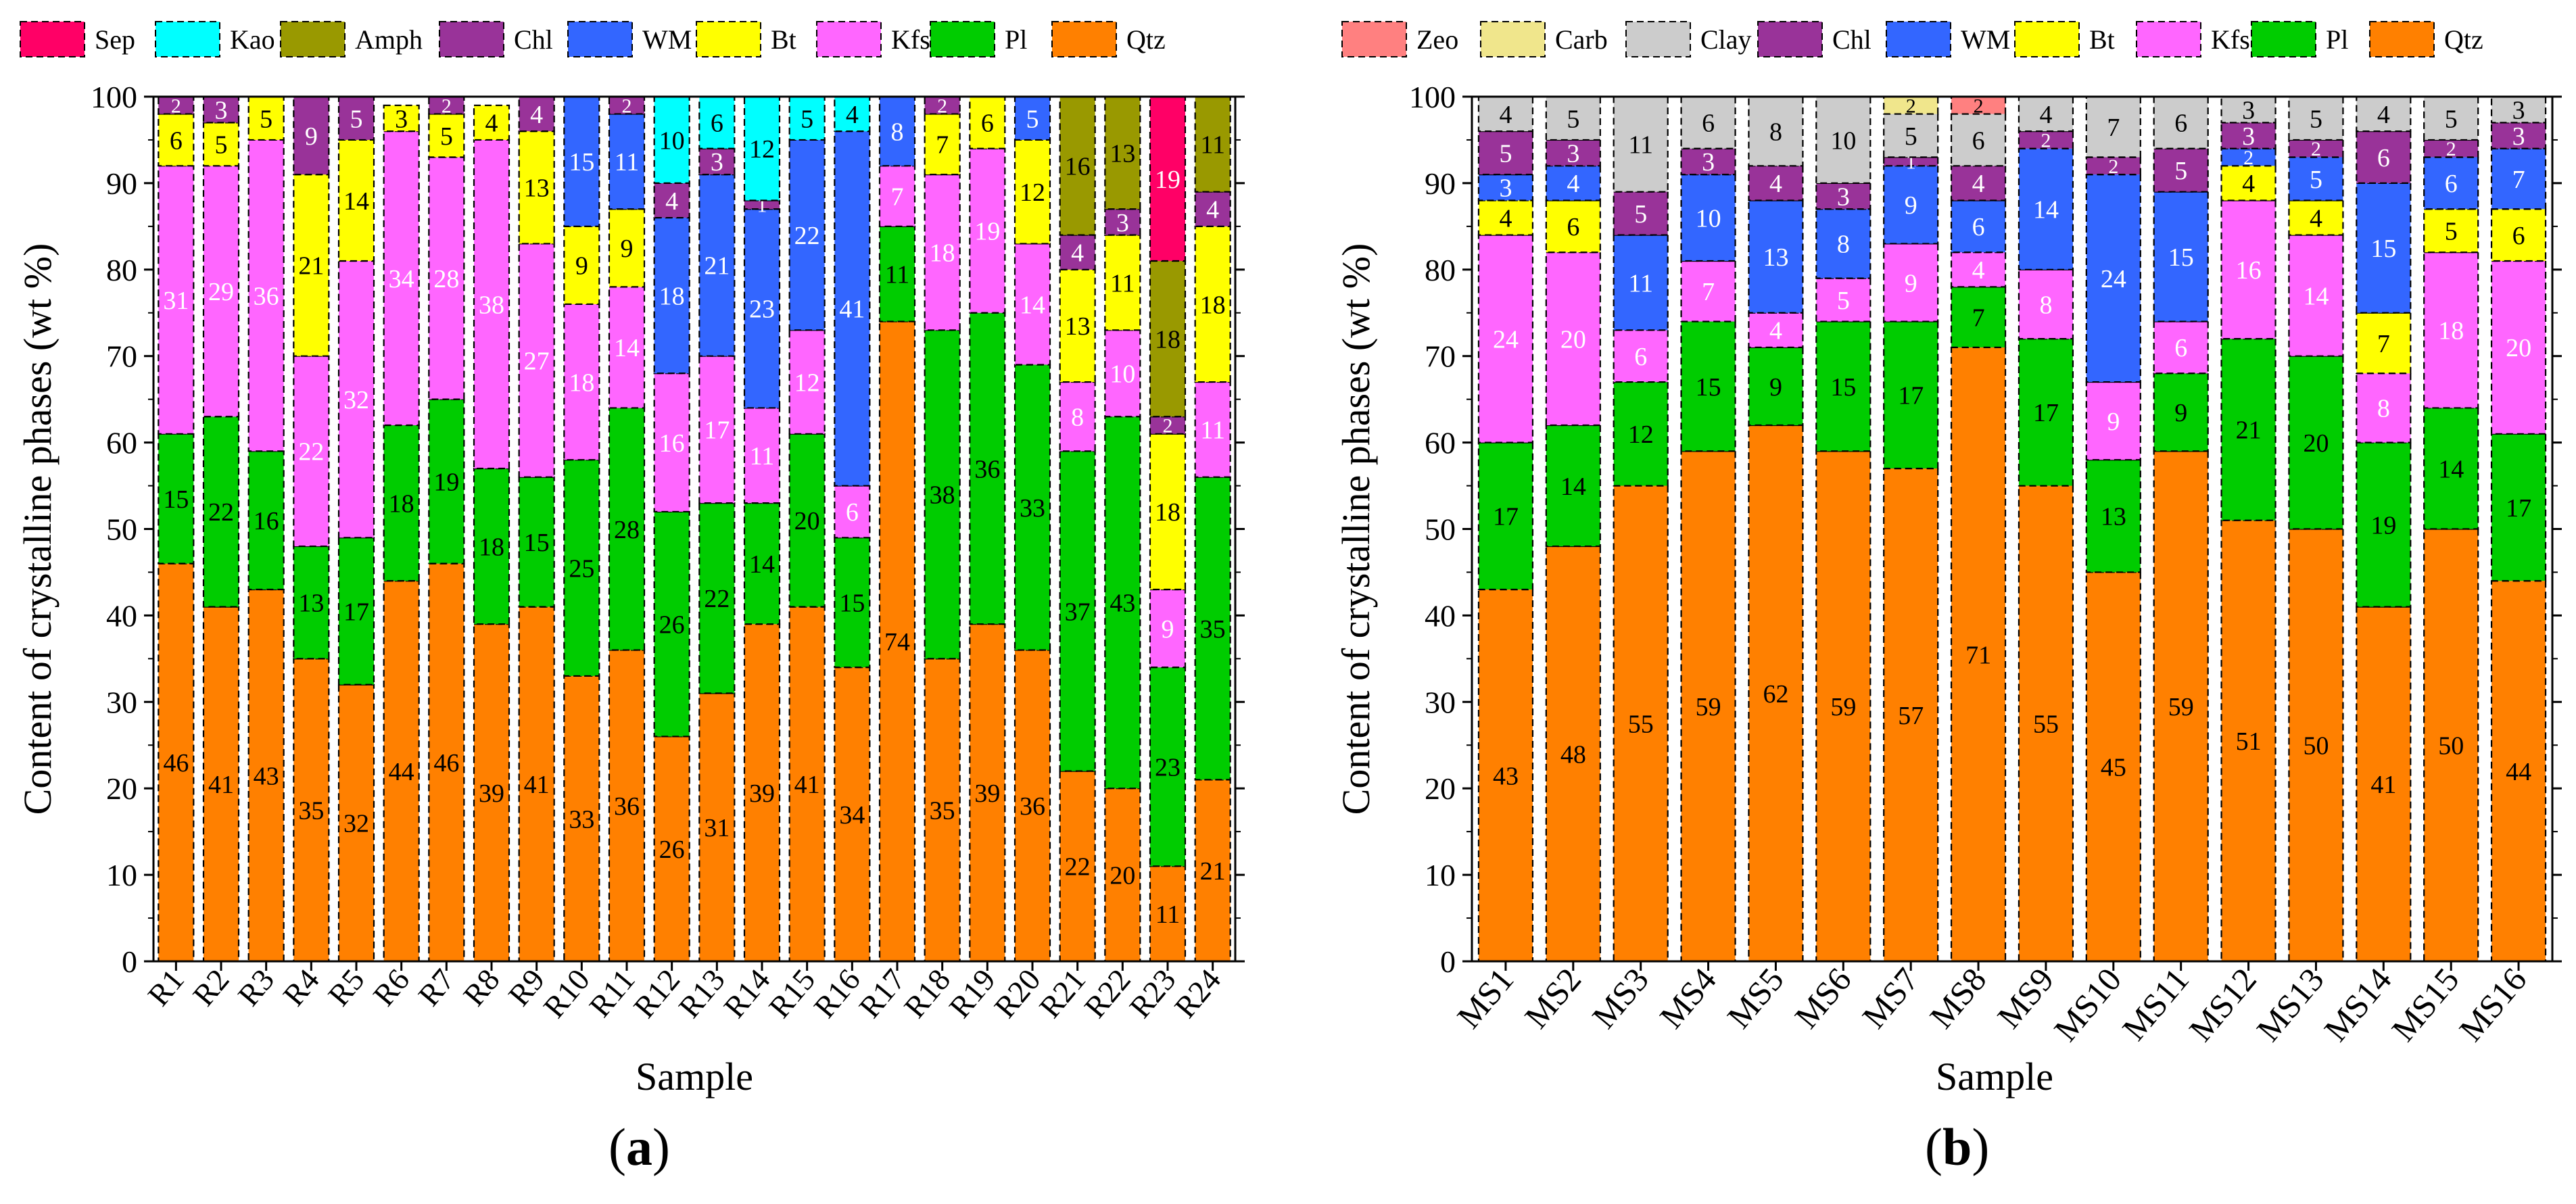  Describe the element at coordinates (1440, 702) in the screenshot. I see `y-tick-label: 30` at that location.